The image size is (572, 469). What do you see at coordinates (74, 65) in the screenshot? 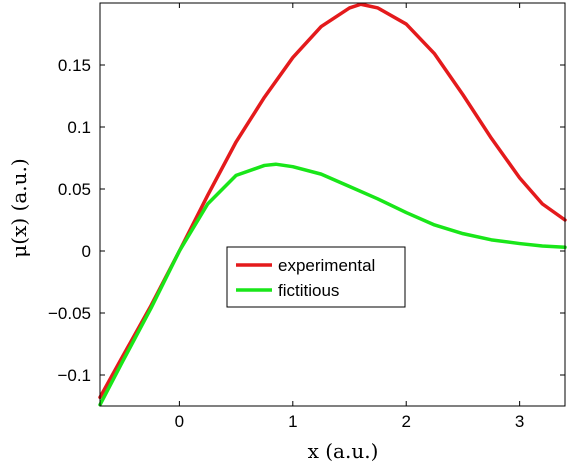
I see `y-tick-label: 0.15` at bounding box center [74, 65].